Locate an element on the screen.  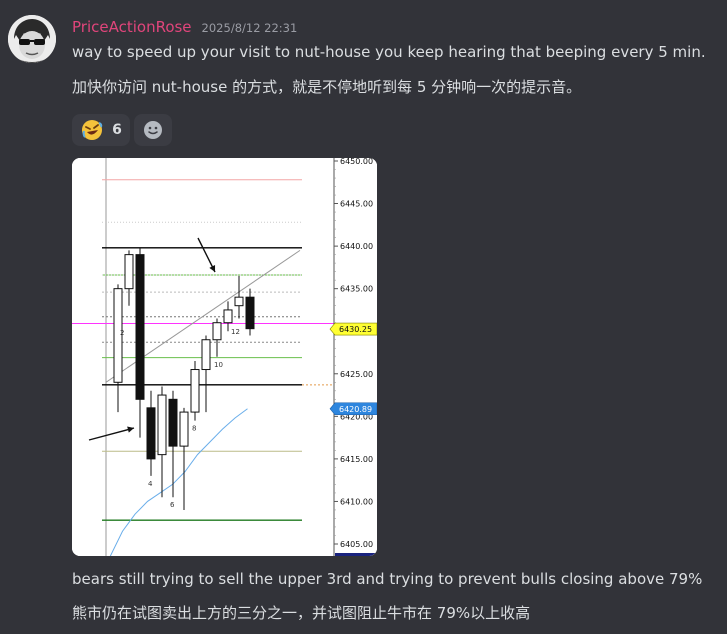
tick-label: 6420.00 is located at coordinates (356, 416).